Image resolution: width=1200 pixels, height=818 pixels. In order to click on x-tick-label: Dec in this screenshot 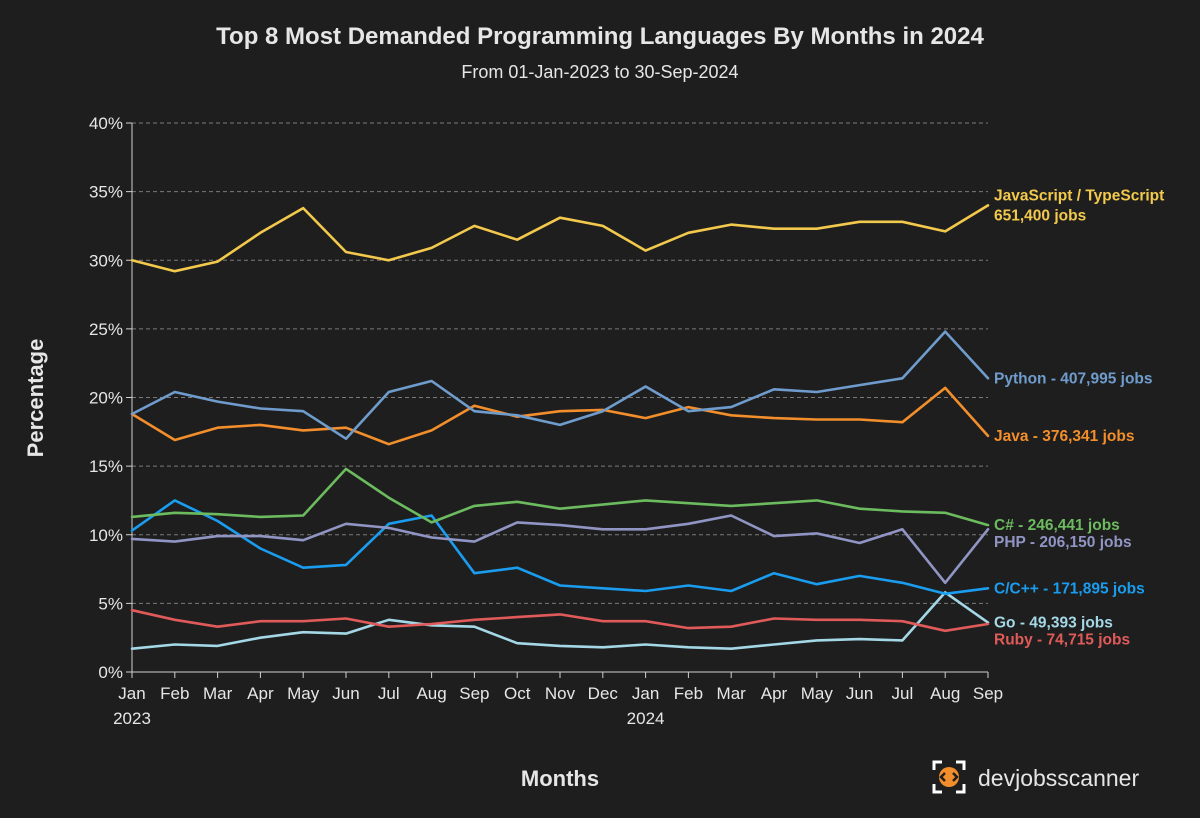, I will do `click(603, 693)`.